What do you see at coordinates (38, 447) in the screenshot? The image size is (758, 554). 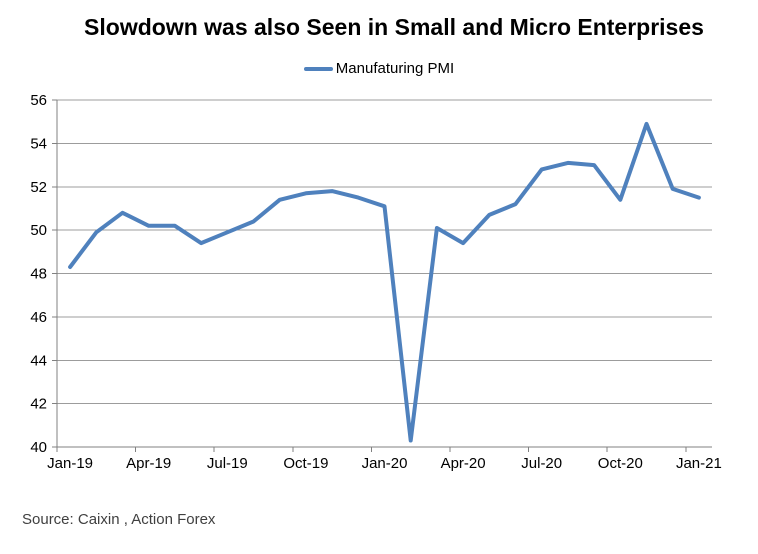 I see `y-axis-label: 40` at bounding box center [38, 447].